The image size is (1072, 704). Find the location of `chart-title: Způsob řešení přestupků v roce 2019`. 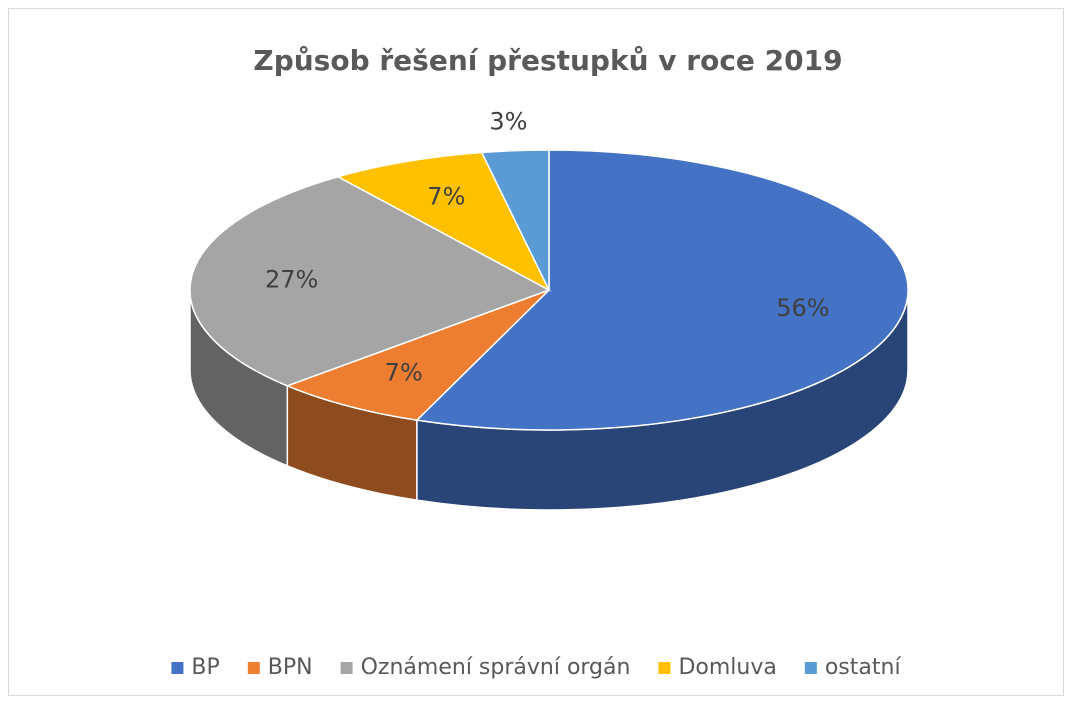

chart-title: Způsob řešení přestupků v roce 2019 is located at coordinates (547, 60).